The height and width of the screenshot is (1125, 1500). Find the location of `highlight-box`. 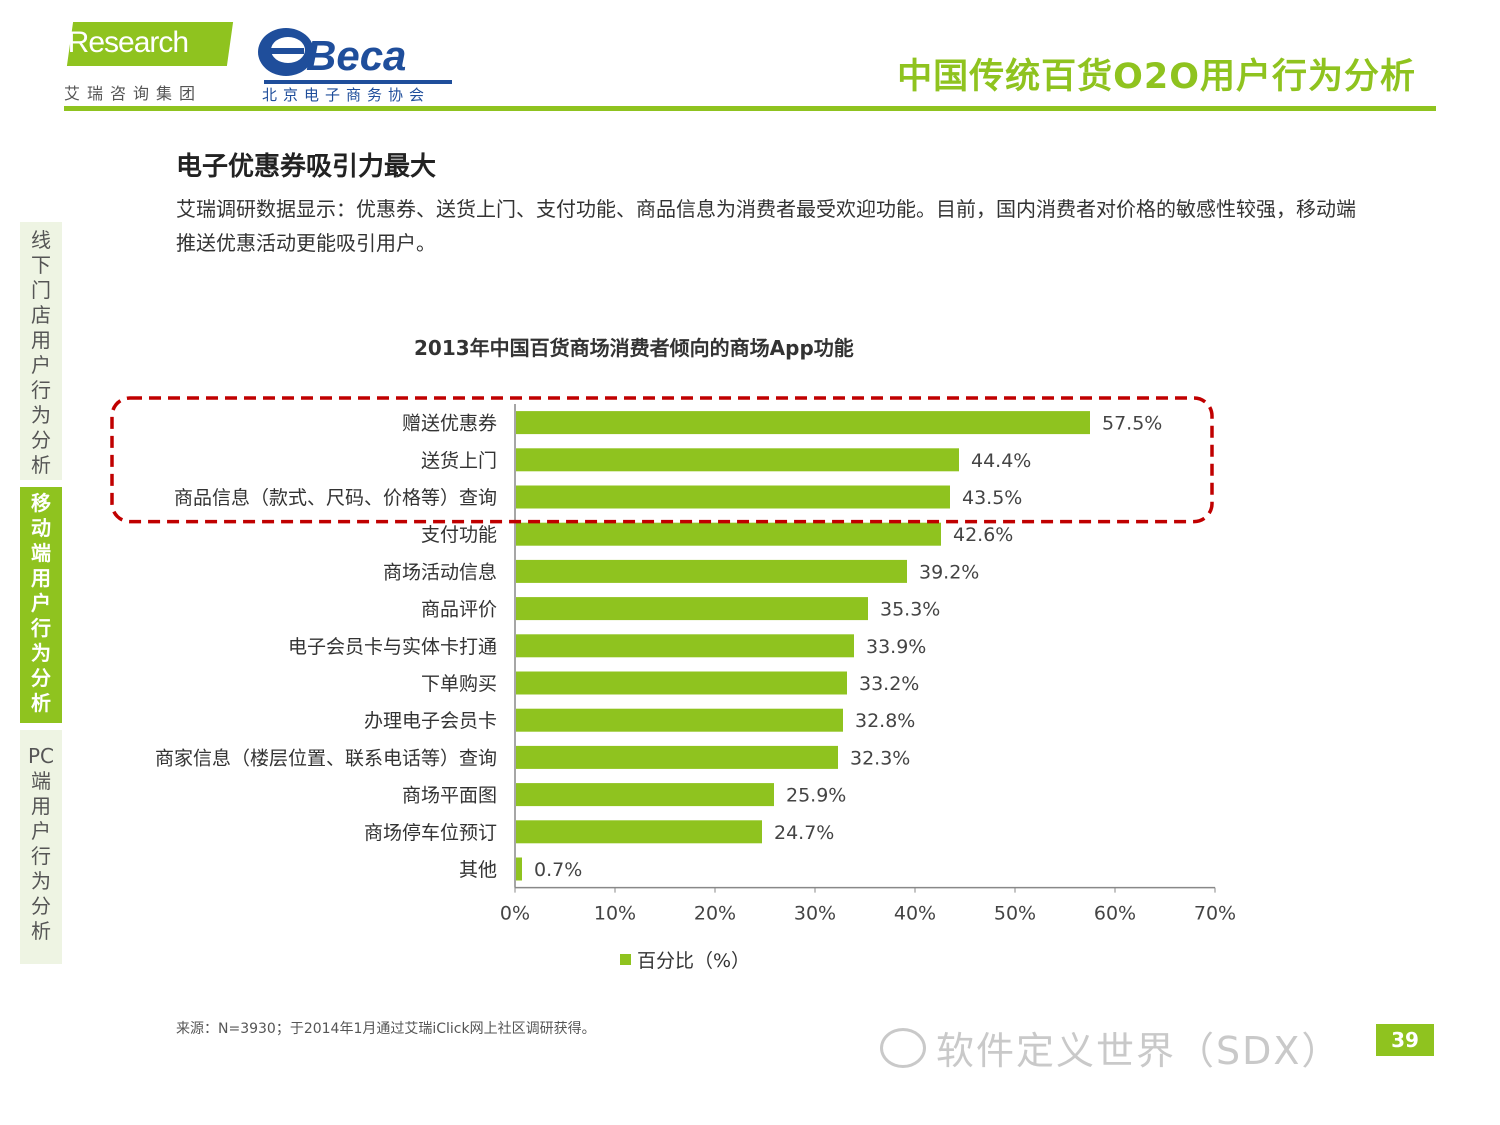

highlight-box is located at coordinates (662, 460).